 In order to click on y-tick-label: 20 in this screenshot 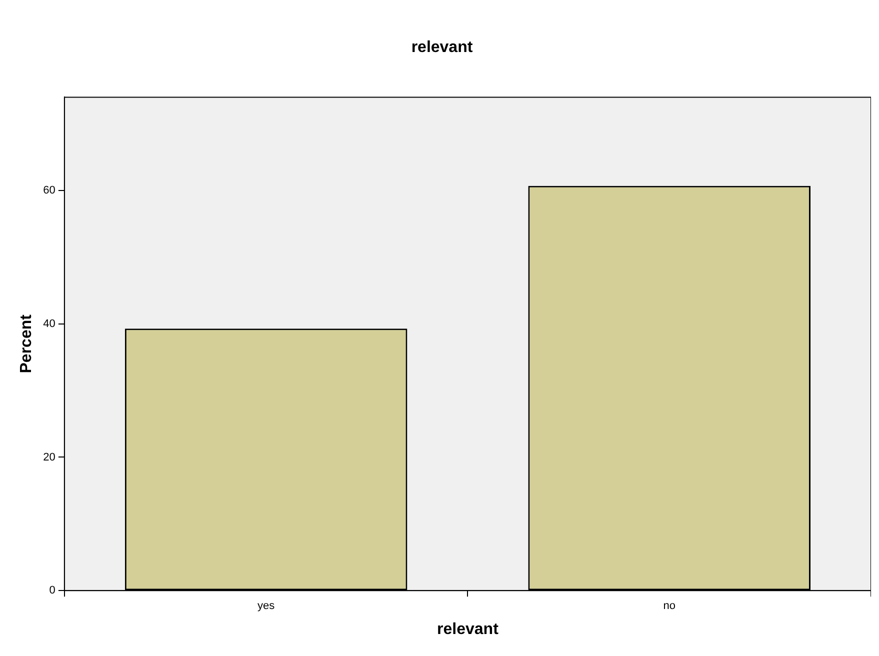, I will do `click(49, 457)`.